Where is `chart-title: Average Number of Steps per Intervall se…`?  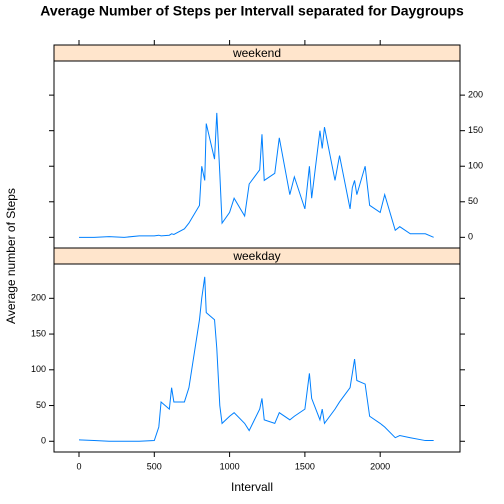 chart-title: Average Number of Steps per Intervall se… is located at coordinates (252, 11).